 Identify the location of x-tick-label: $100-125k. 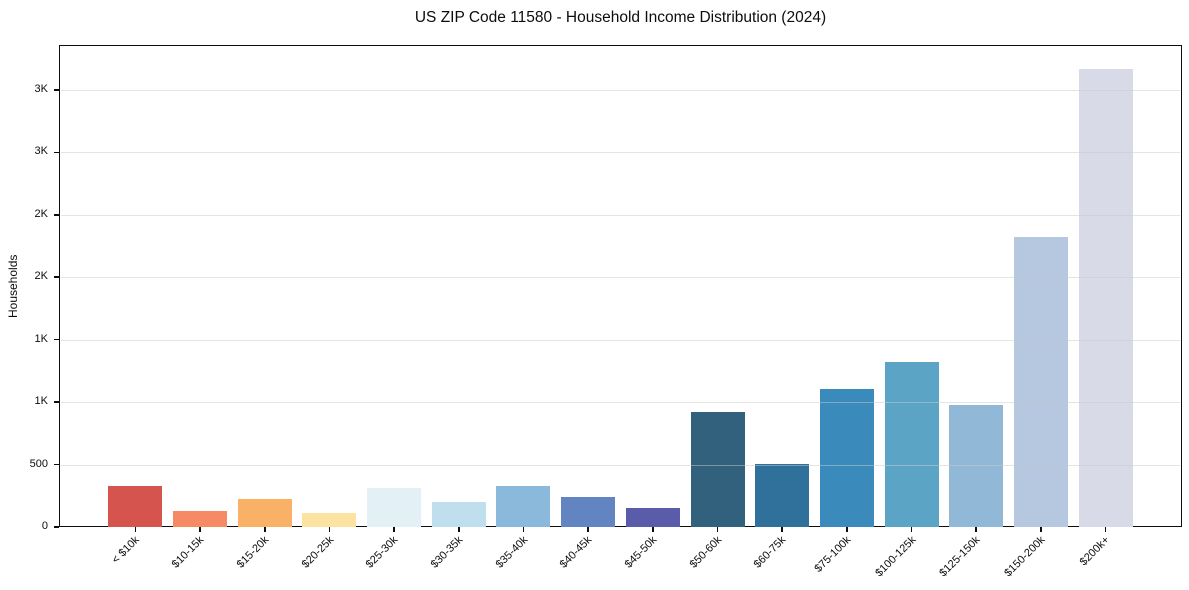
(895, 557).